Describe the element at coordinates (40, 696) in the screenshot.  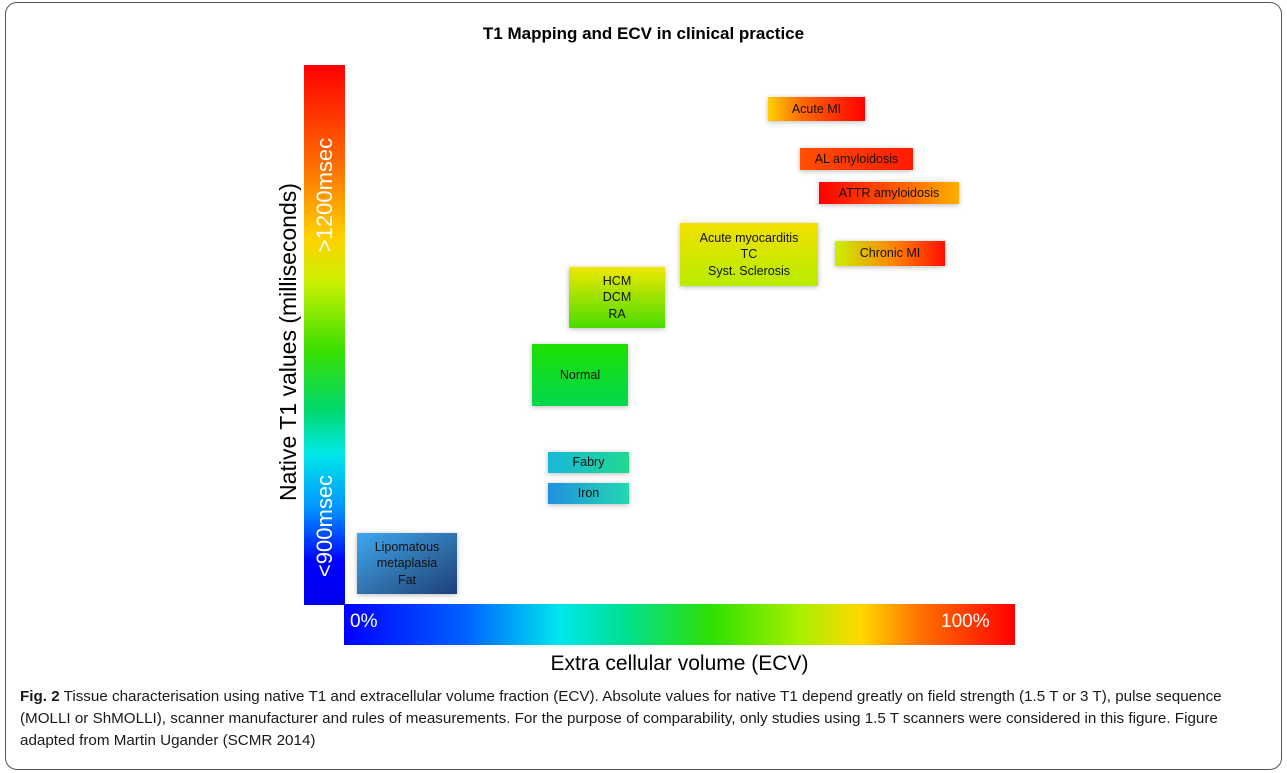
I see `caption-fig-label: Fig. 2` at that location.